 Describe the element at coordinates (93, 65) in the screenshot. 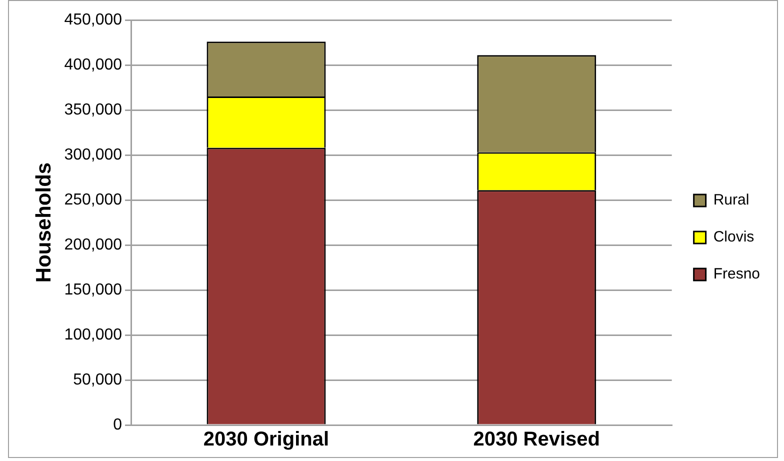

I see `y-tick-label: 400,000` at that location.